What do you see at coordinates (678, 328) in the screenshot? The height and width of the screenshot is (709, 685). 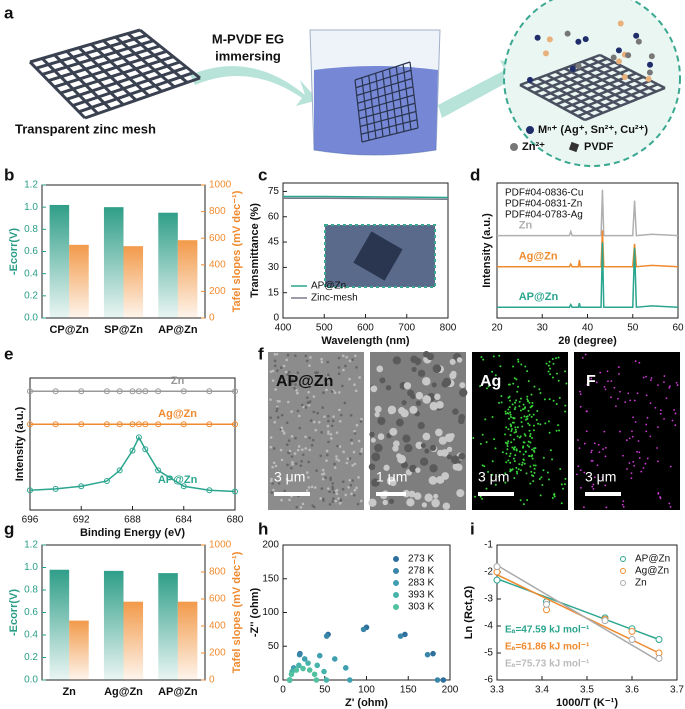 I see `x-tick-label: 60` at bounding box center [678, 328].